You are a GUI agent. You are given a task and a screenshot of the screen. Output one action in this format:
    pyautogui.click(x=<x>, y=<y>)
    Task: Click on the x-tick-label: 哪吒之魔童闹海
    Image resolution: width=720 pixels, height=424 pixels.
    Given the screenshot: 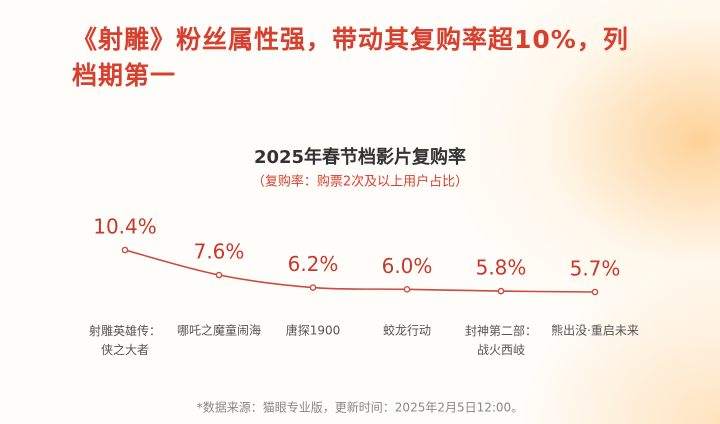 What is the action you would take?
    pyautogui.click(x=219, y=330)
    